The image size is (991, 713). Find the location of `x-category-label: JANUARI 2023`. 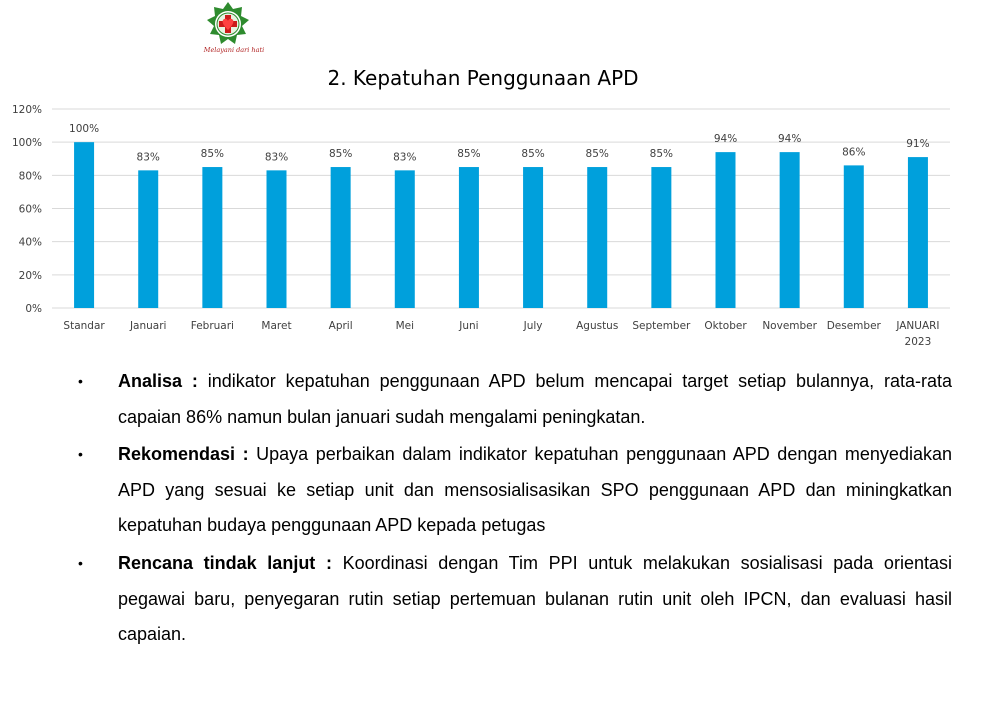

x-category-label: JANUARI 2023 is located at coordinates (917, 334).